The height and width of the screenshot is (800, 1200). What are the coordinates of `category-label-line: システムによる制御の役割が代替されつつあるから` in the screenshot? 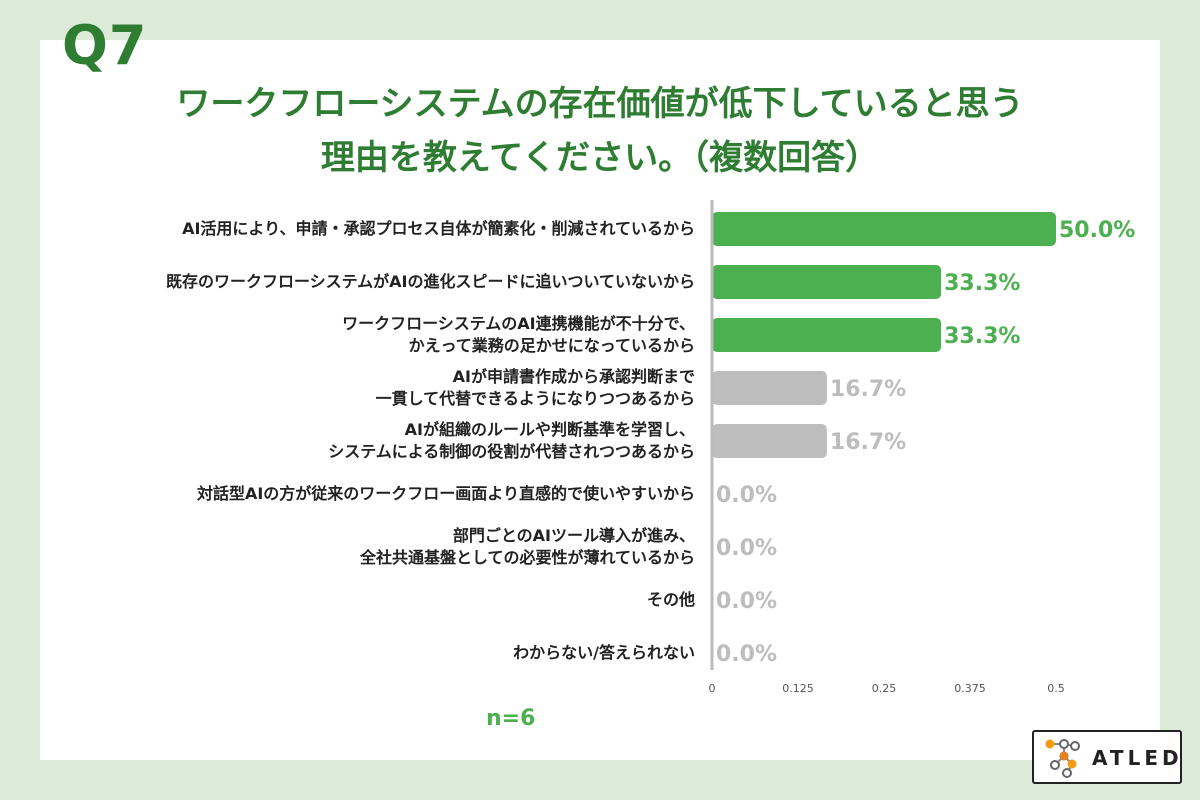 It's located at (511, 451).